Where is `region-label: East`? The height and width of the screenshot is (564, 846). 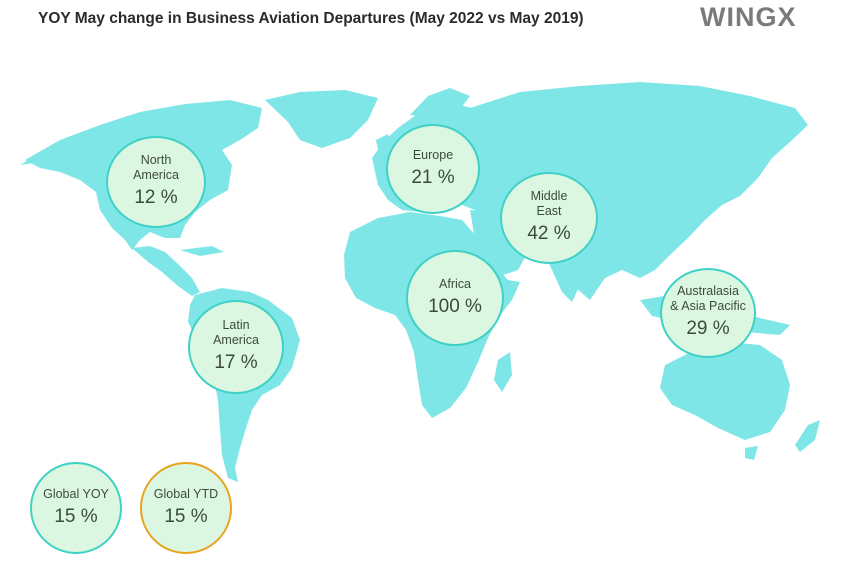
region-label: East is located at coordinates (549, 211).